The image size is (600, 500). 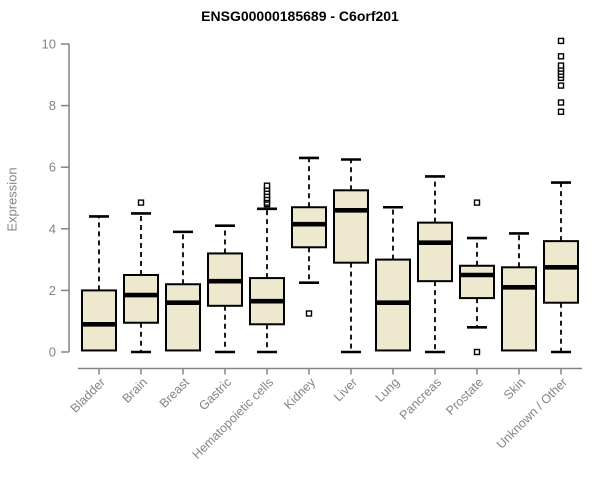 I want to click on x-tick-label: Prostate, so click(x=464, y=396).